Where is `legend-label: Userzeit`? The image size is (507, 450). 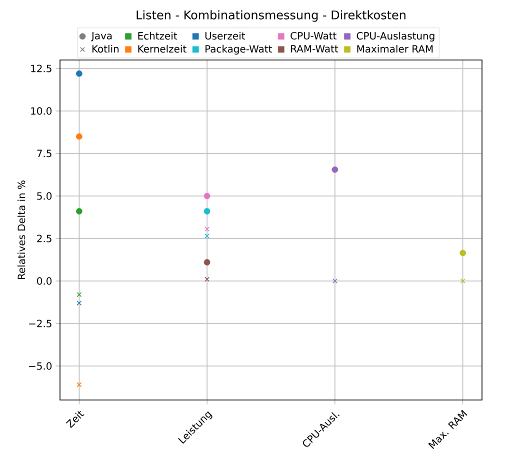 legend-label: Userzeit is located at coordinates (225, 36).